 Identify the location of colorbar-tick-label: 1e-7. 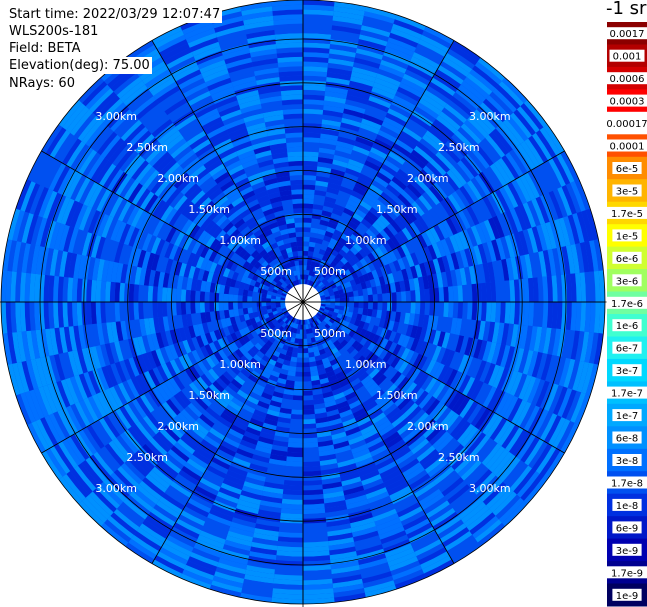
(627, 416).